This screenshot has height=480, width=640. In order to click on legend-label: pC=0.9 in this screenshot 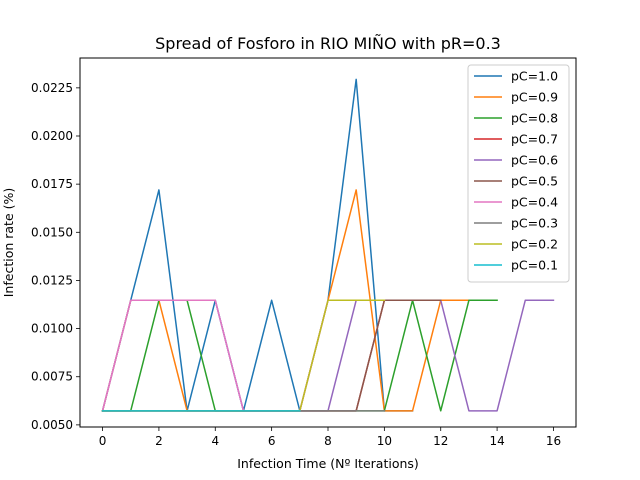, I will do `click(534, 97)`.